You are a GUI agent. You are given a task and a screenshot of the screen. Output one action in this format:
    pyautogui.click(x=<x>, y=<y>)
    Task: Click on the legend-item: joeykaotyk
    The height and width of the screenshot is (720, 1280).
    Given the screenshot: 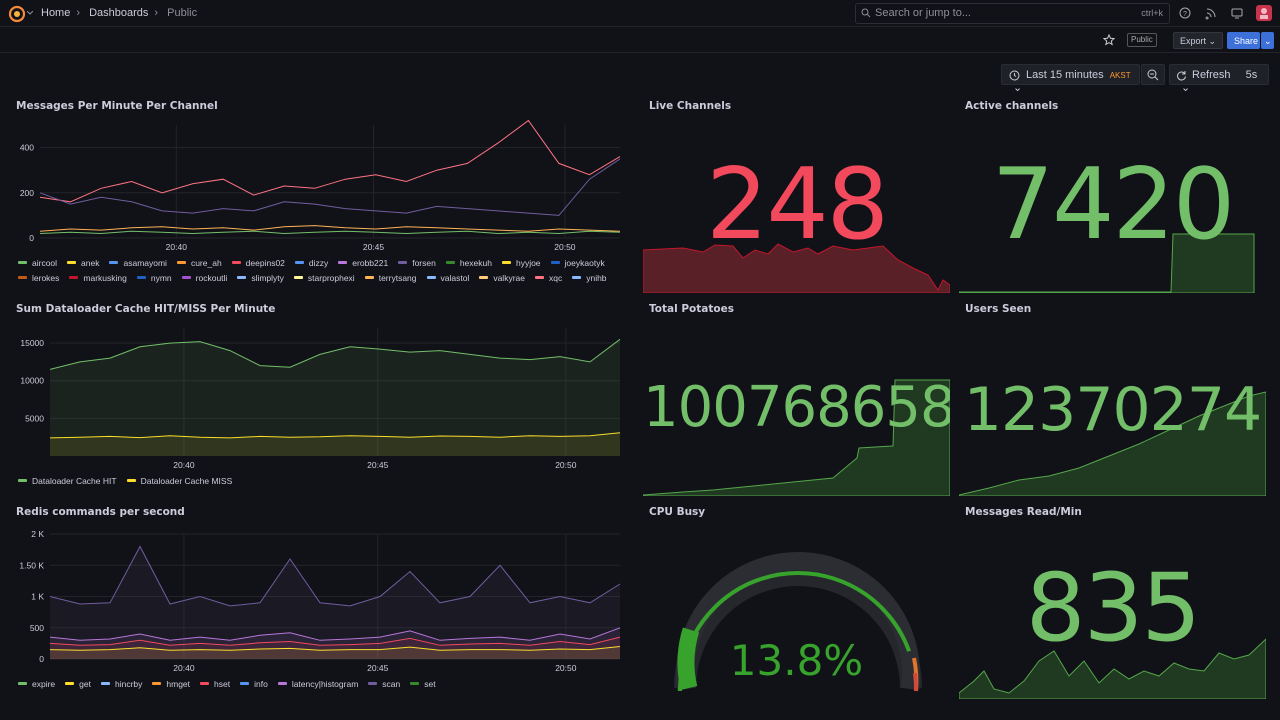 What is the action you would take?
    pyautogui.click(x=577, y=262)
    